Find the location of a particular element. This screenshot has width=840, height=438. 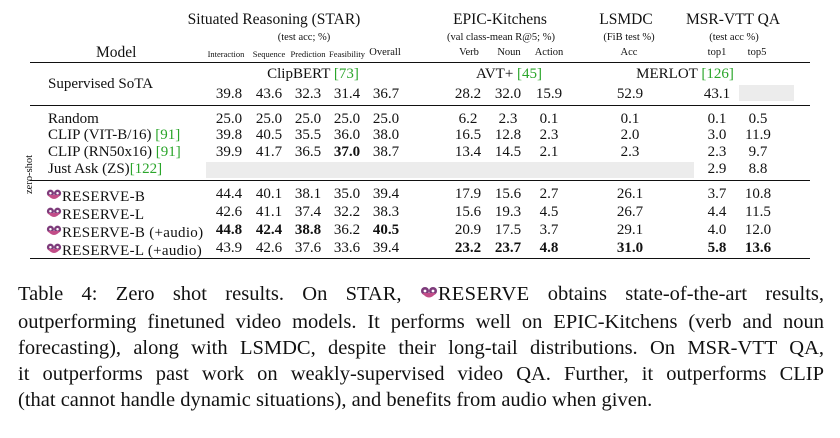

reserve-value-cell: 23.2 is located at coordinates (468, 248).